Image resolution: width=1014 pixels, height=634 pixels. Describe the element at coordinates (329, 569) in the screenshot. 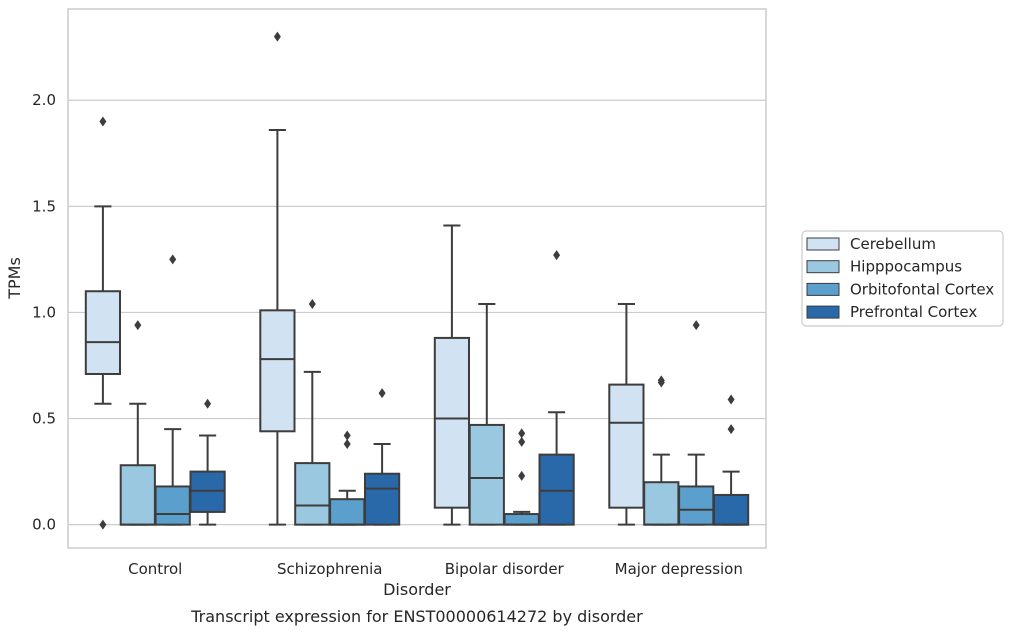

I see `x-tick-label: Schizophrenia` at that location.